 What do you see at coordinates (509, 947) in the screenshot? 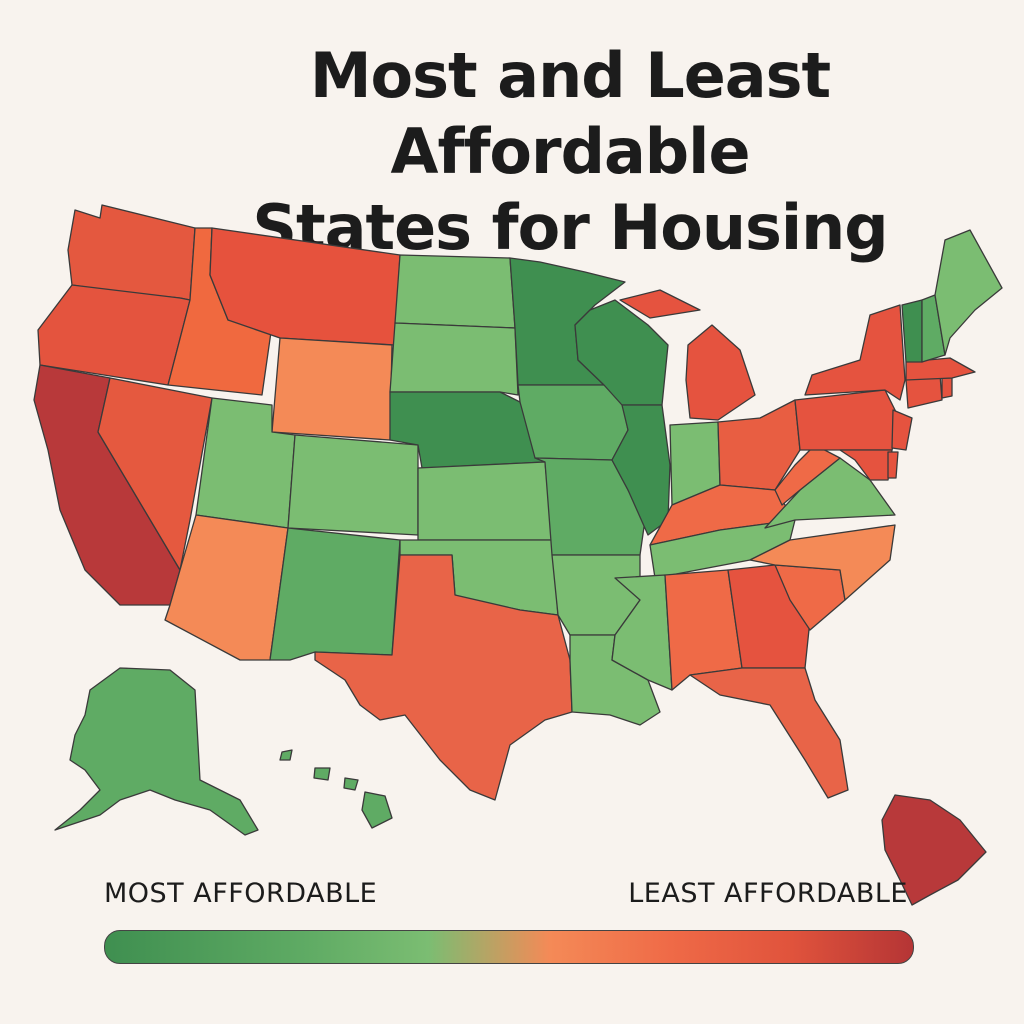
I see `legend-color-scale` at bounding box center [509, 947].